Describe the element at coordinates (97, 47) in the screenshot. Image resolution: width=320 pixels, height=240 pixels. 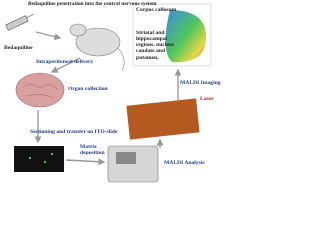
I see `mouse` at that location.